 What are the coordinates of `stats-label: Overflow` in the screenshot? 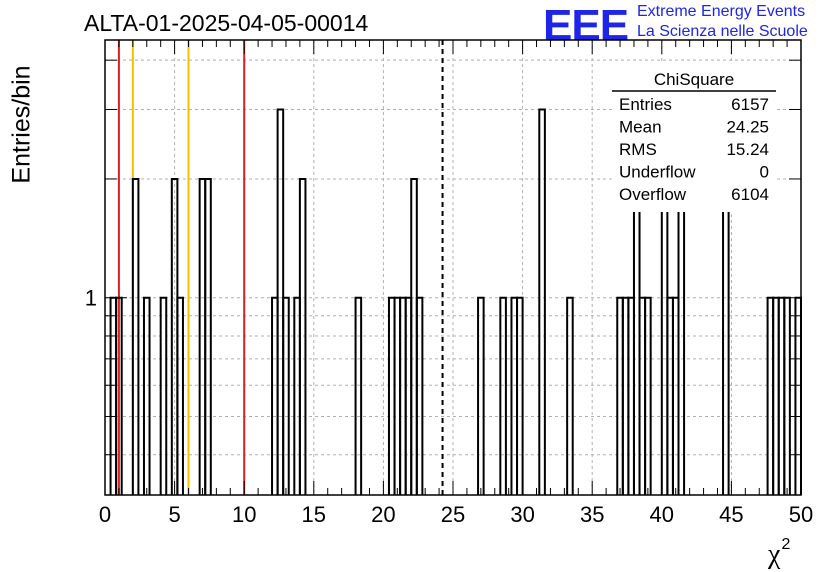 It's located at (653, 194).